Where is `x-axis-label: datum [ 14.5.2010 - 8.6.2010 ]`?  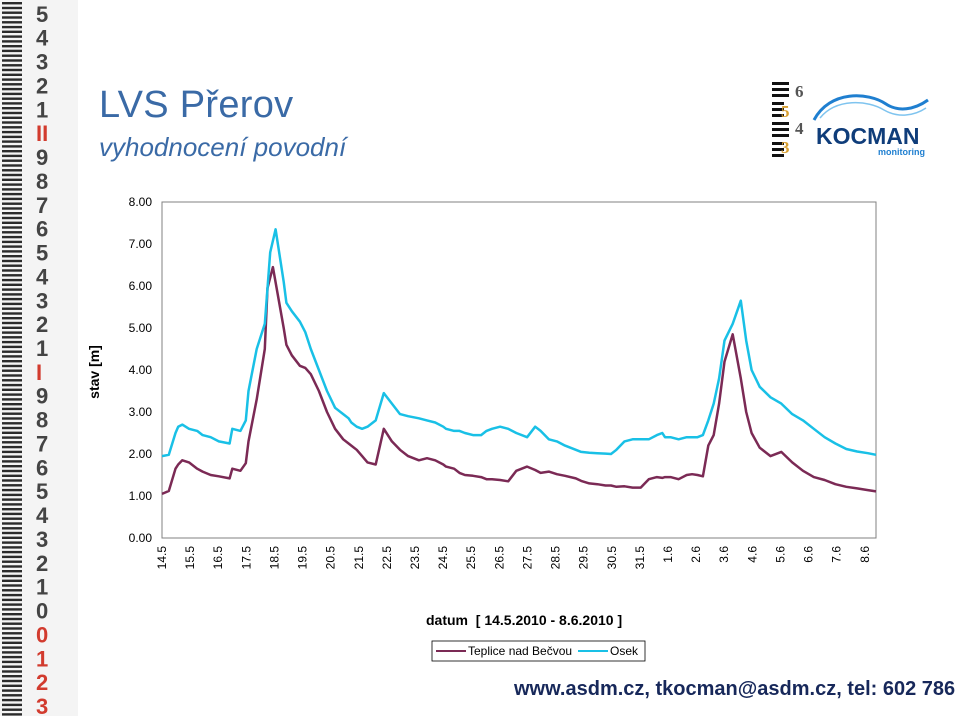
x-axis-label: datum [ 14.5.2010 - 8.6.2010 ] is located at coordinates (524, 620).